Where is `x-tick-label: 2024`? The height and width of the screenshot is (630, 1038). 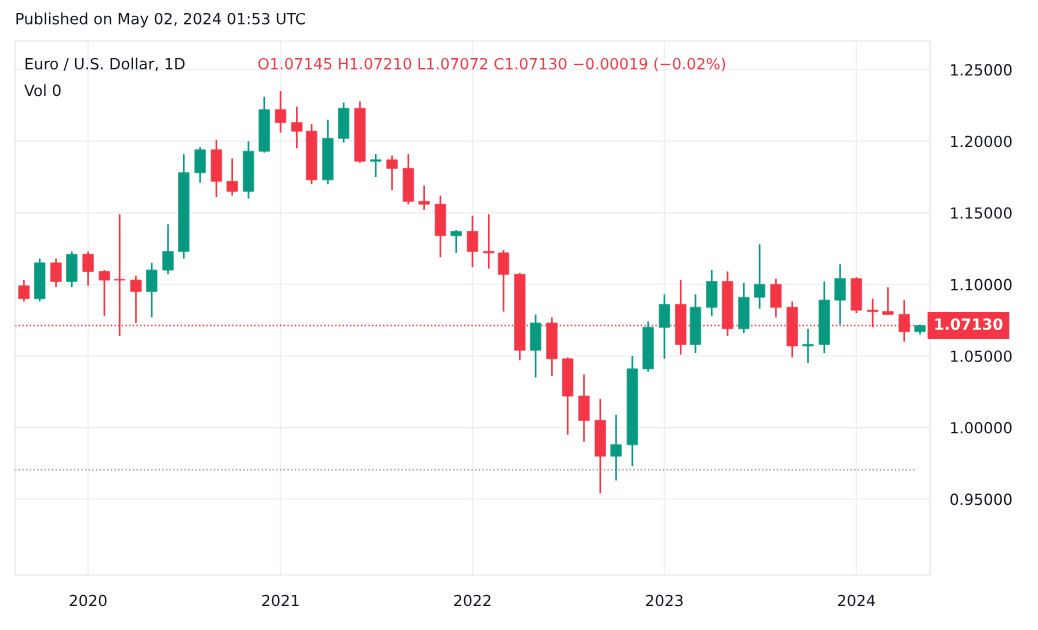
x-tick-label: 2024 is located at coordinates (856, 600).